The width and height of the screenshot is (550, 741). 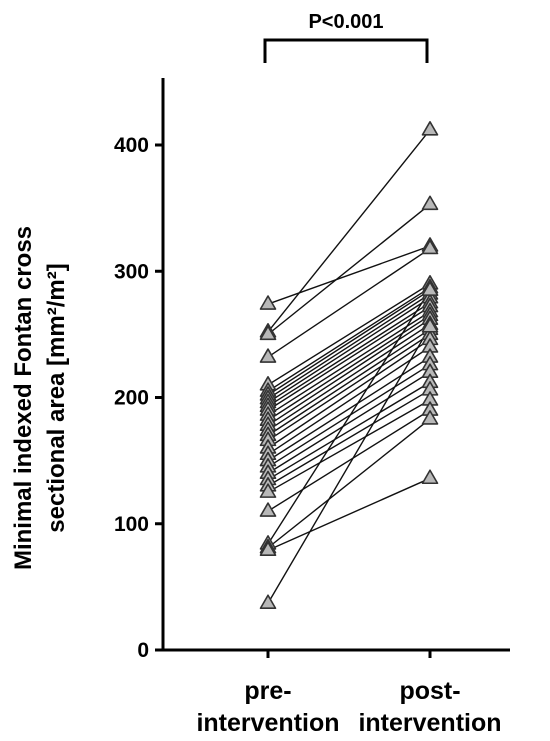 I want to click on y-axis-label-line1: Minimal indexed Fontan cross, so click(x=23, y=398).